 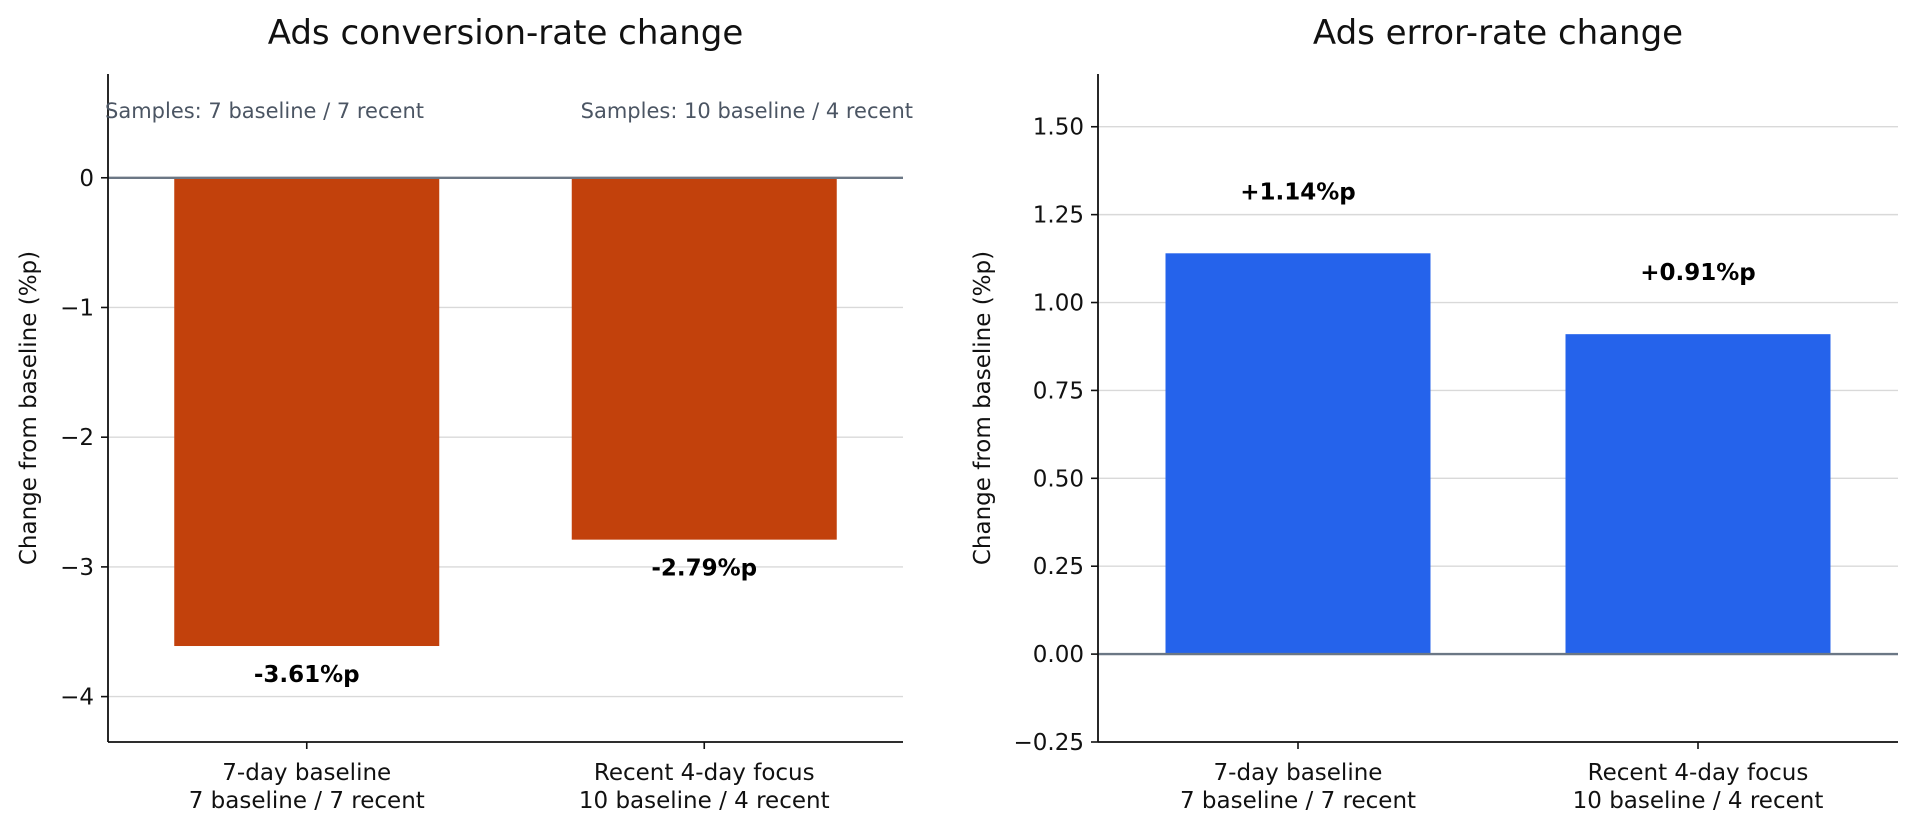 What do you see at coordinates (1058, 391) in the screenshot?
I see `panel1-y-tick-label: 0.75` at bounding box center [1058, 391].